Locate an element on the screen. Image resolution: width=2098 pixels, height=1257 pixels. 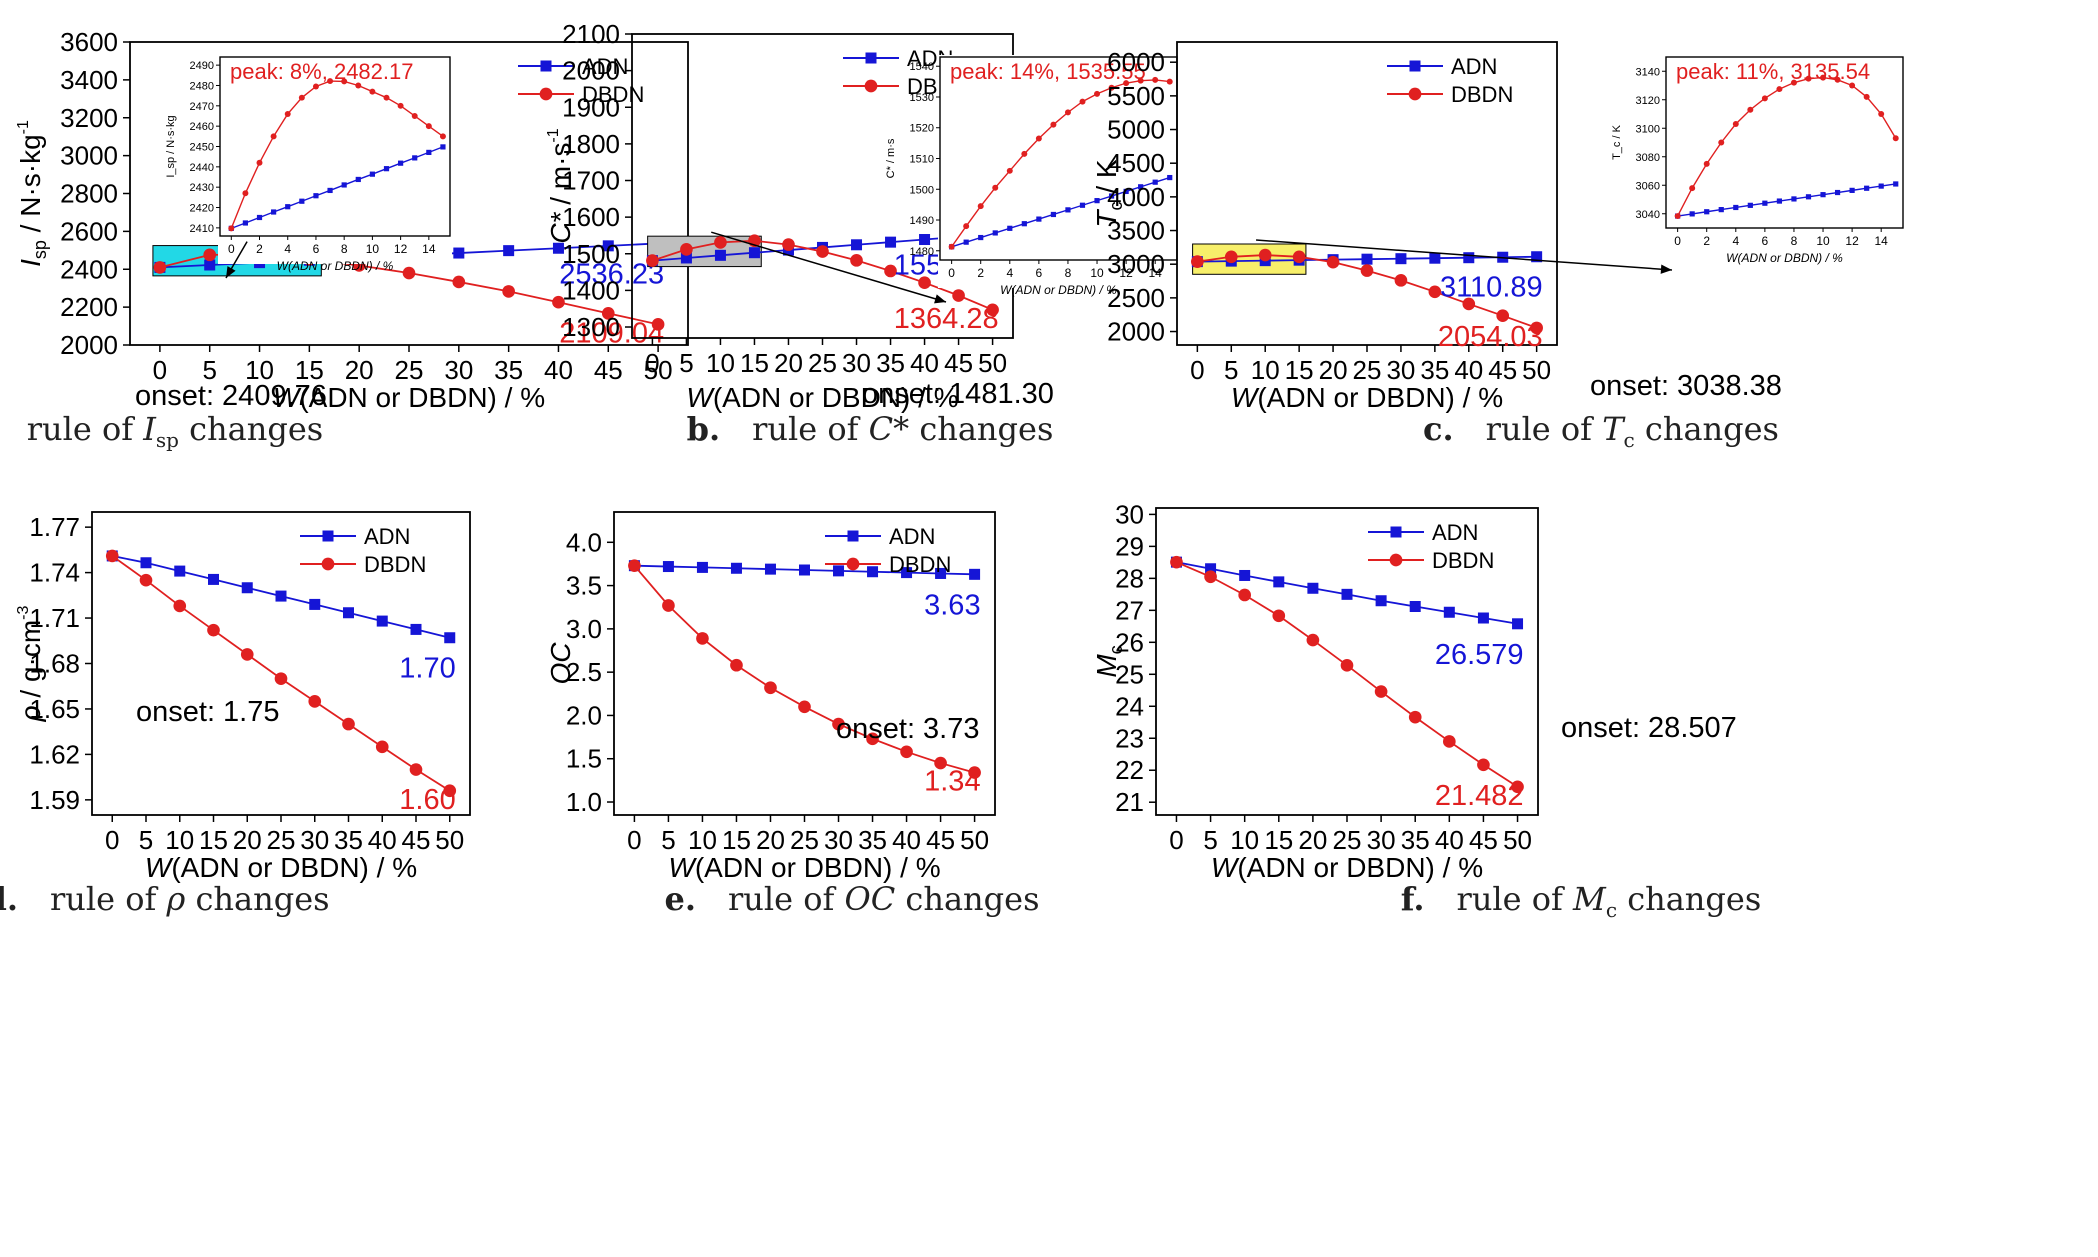
y-tick-label: 2.5 is located at coordinates (584, 672).